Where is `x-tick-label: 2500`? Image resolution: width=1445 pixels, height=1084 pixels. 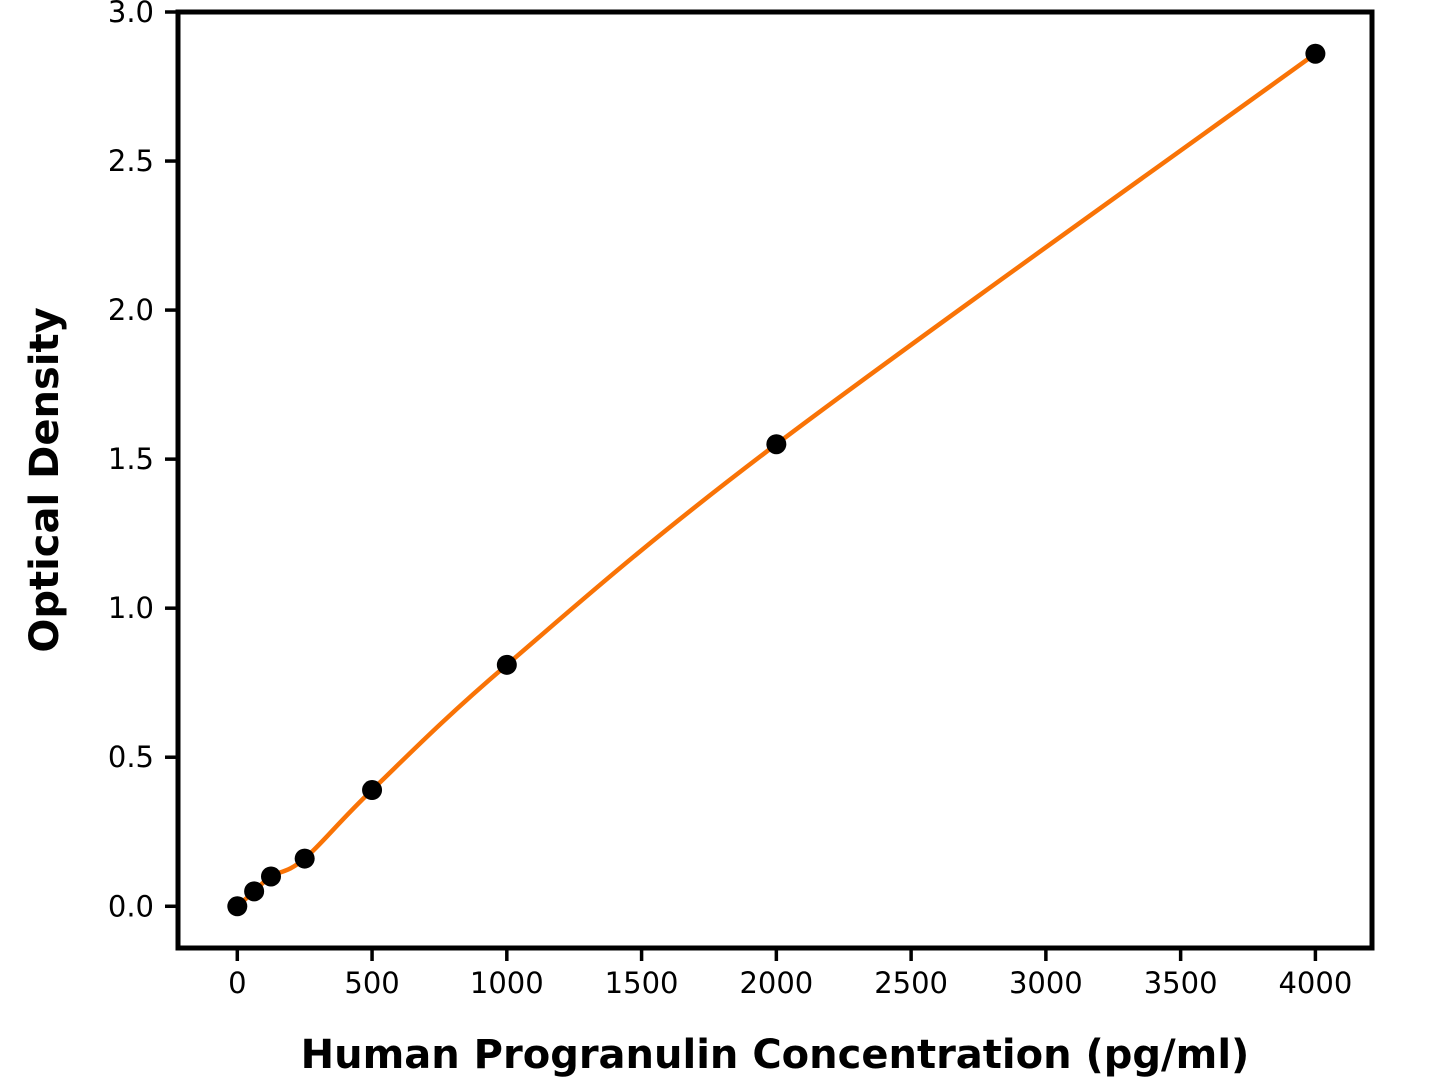
x-tick-label: 2500 is located at coordinates (911, 983).